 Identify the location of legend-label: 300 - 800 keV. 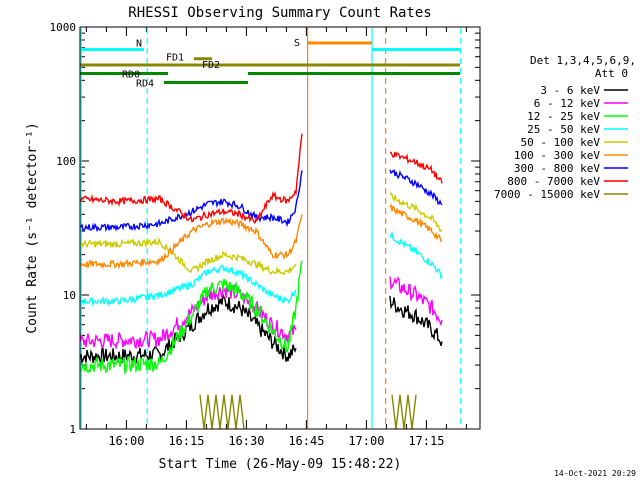
(557, 168).